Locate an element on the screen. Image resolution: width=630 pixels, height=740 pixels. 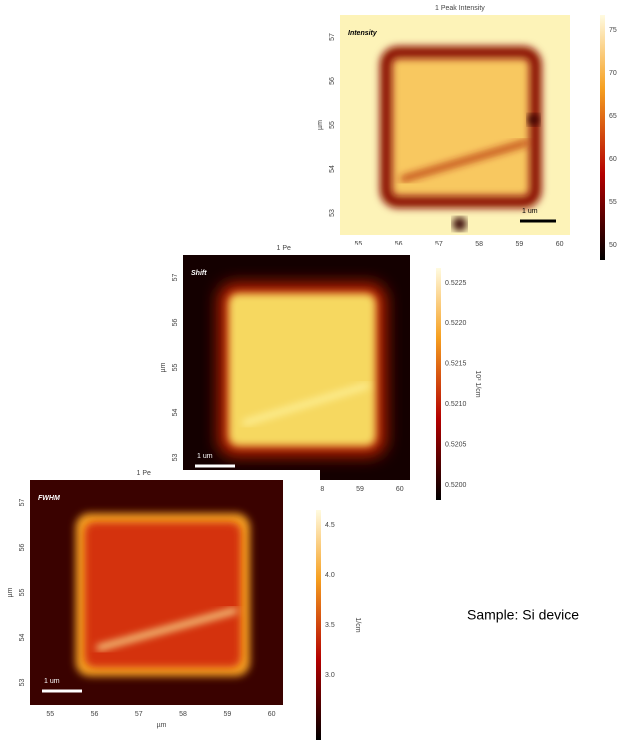
colorbar-tick-label: 3.0 is located at coordinates (330, 675).